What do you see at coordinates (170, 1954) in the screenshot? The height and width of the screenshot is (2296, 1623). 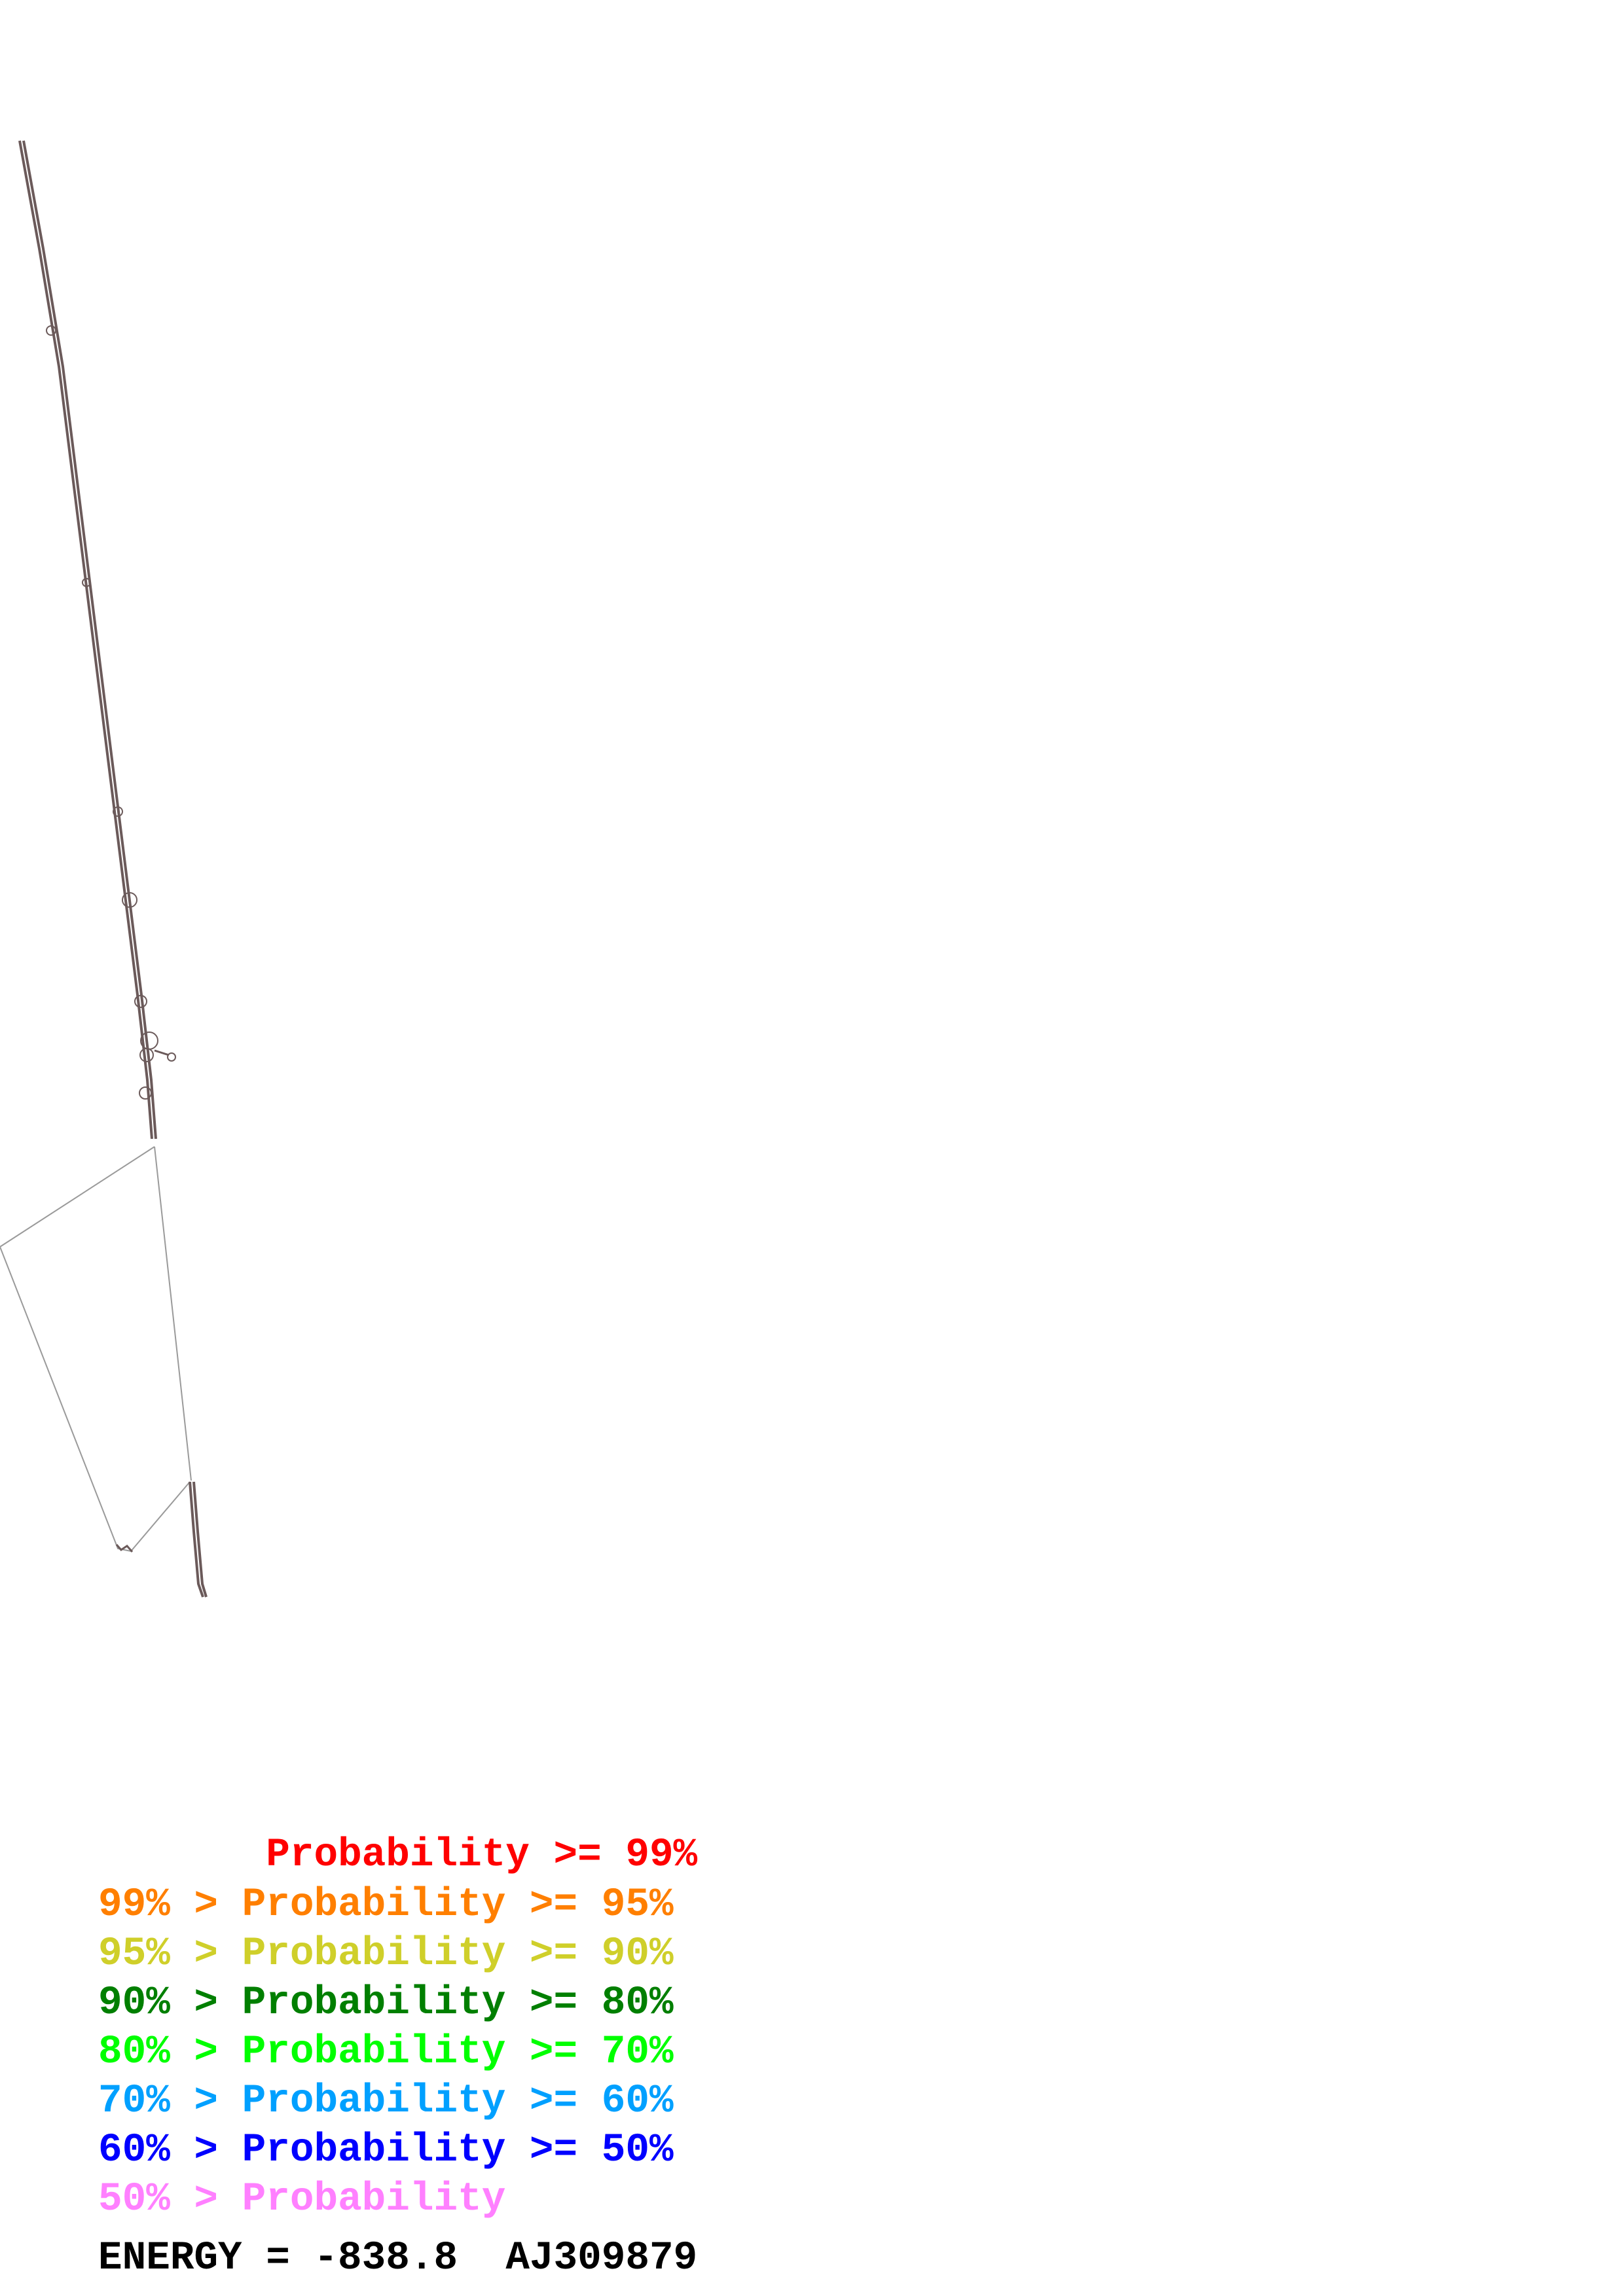 I see `legend-prefix: 95% >` at bounding box center [170, 1954].